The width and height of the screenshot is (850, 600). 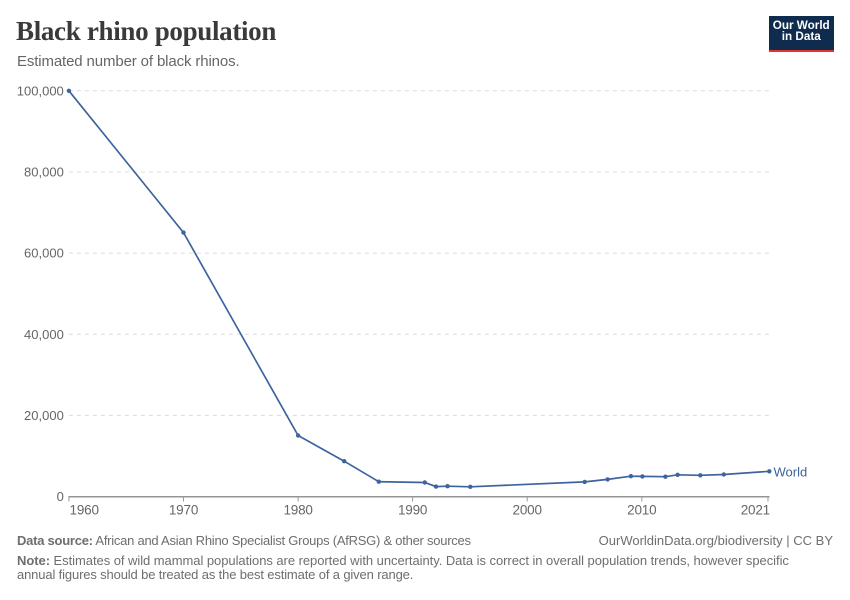 What do you see at coordinates (641, 510) in the screenshot?
I see `svg-text: 2010` at bounding box center [641, 510].